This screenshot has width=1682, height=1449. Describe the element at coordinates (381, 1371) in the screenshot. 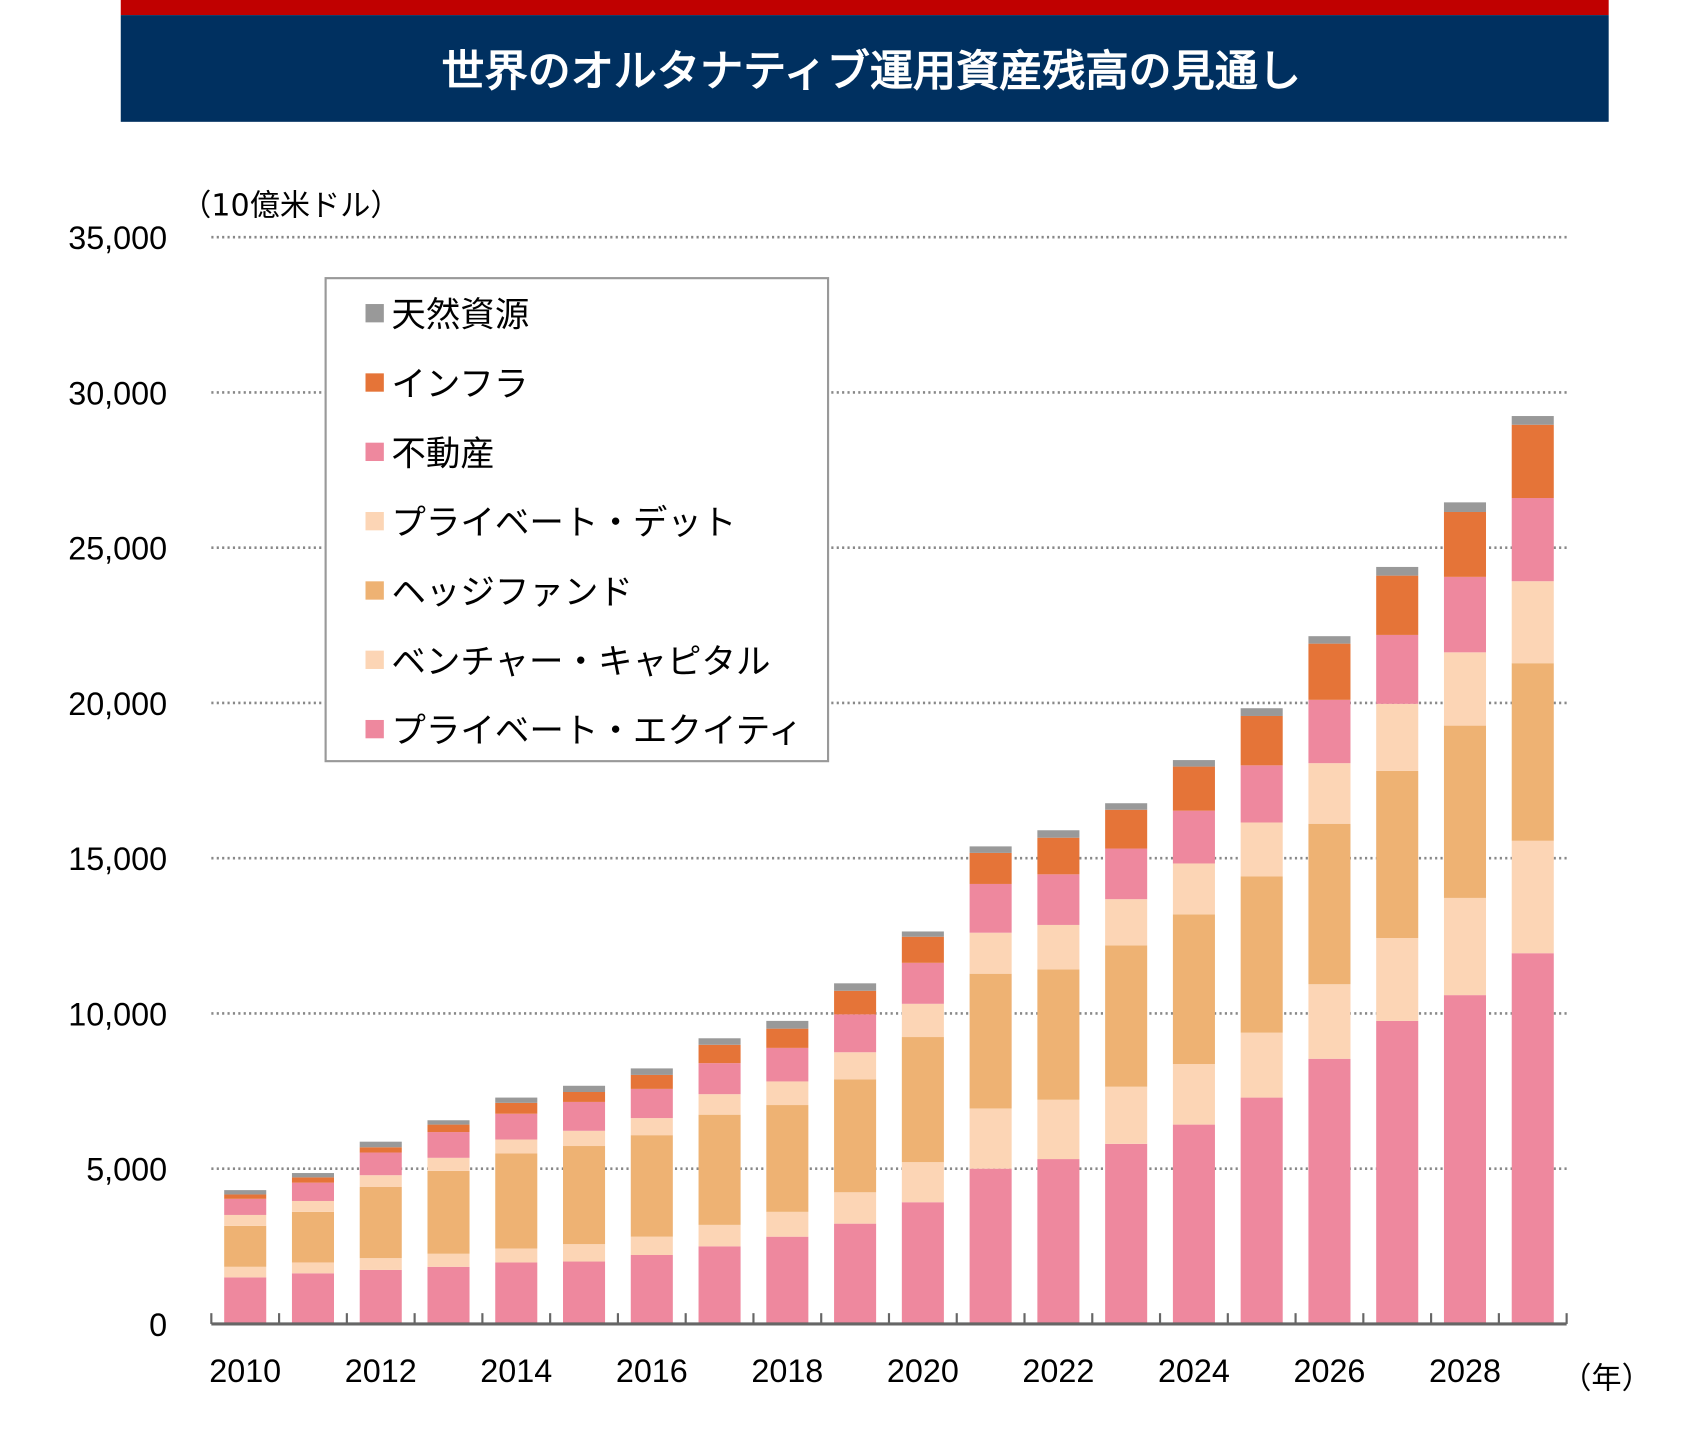

I see `x-tick-label: 2012` at that location.